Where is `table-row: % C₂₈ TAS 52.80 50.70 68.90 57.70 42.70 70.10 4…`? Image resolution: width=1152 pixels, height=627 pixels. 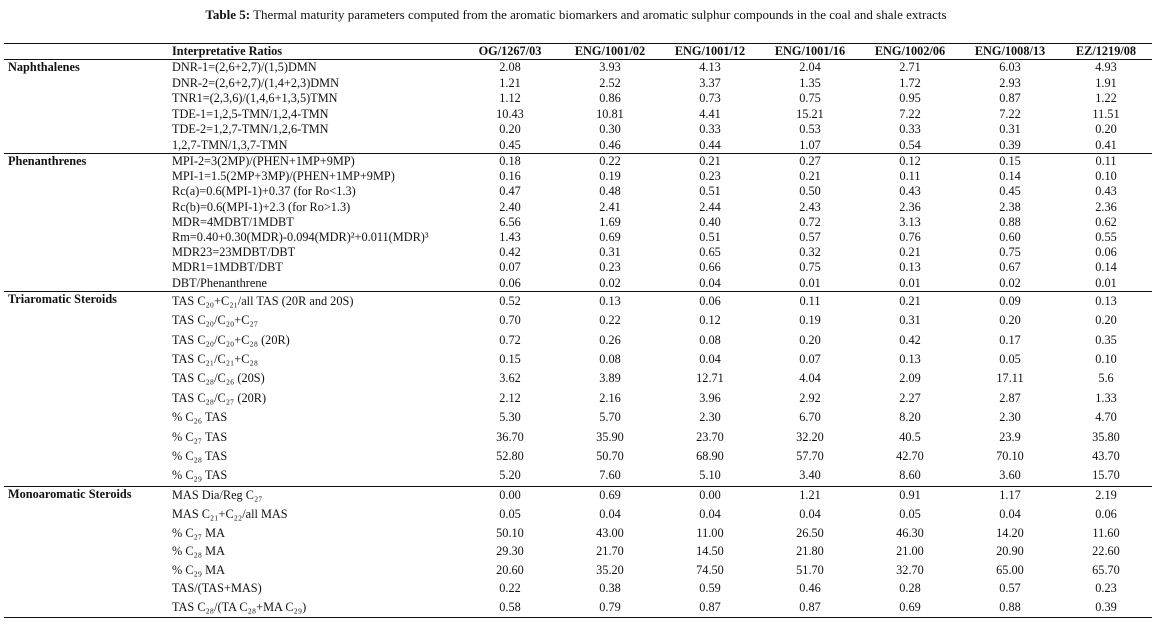 table-row: % C₂₈ TAS 52.80 50.70 68.90 57.70 42.70 70.10 4… is located at coordinates (578, 456).